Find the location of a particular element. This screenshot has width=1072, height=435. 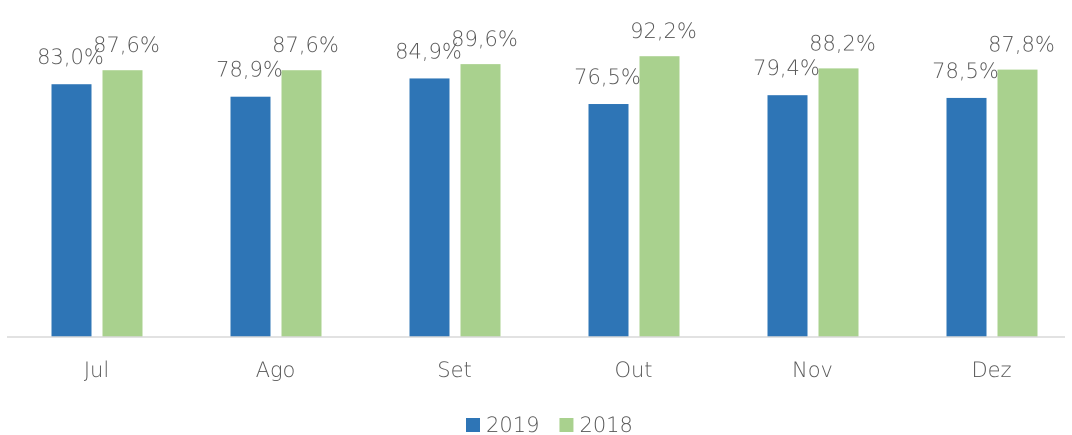

x-tick-label: Ago is located at coordinates (276, 370).